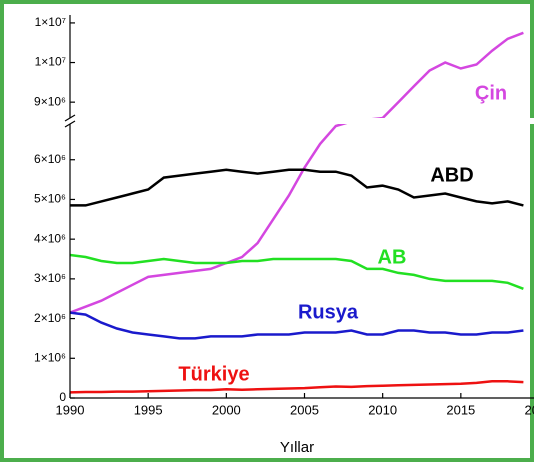  Describe the element at coordinates (70, 409) in the screenshot. I see `x-tick-label: 1990` at that location.